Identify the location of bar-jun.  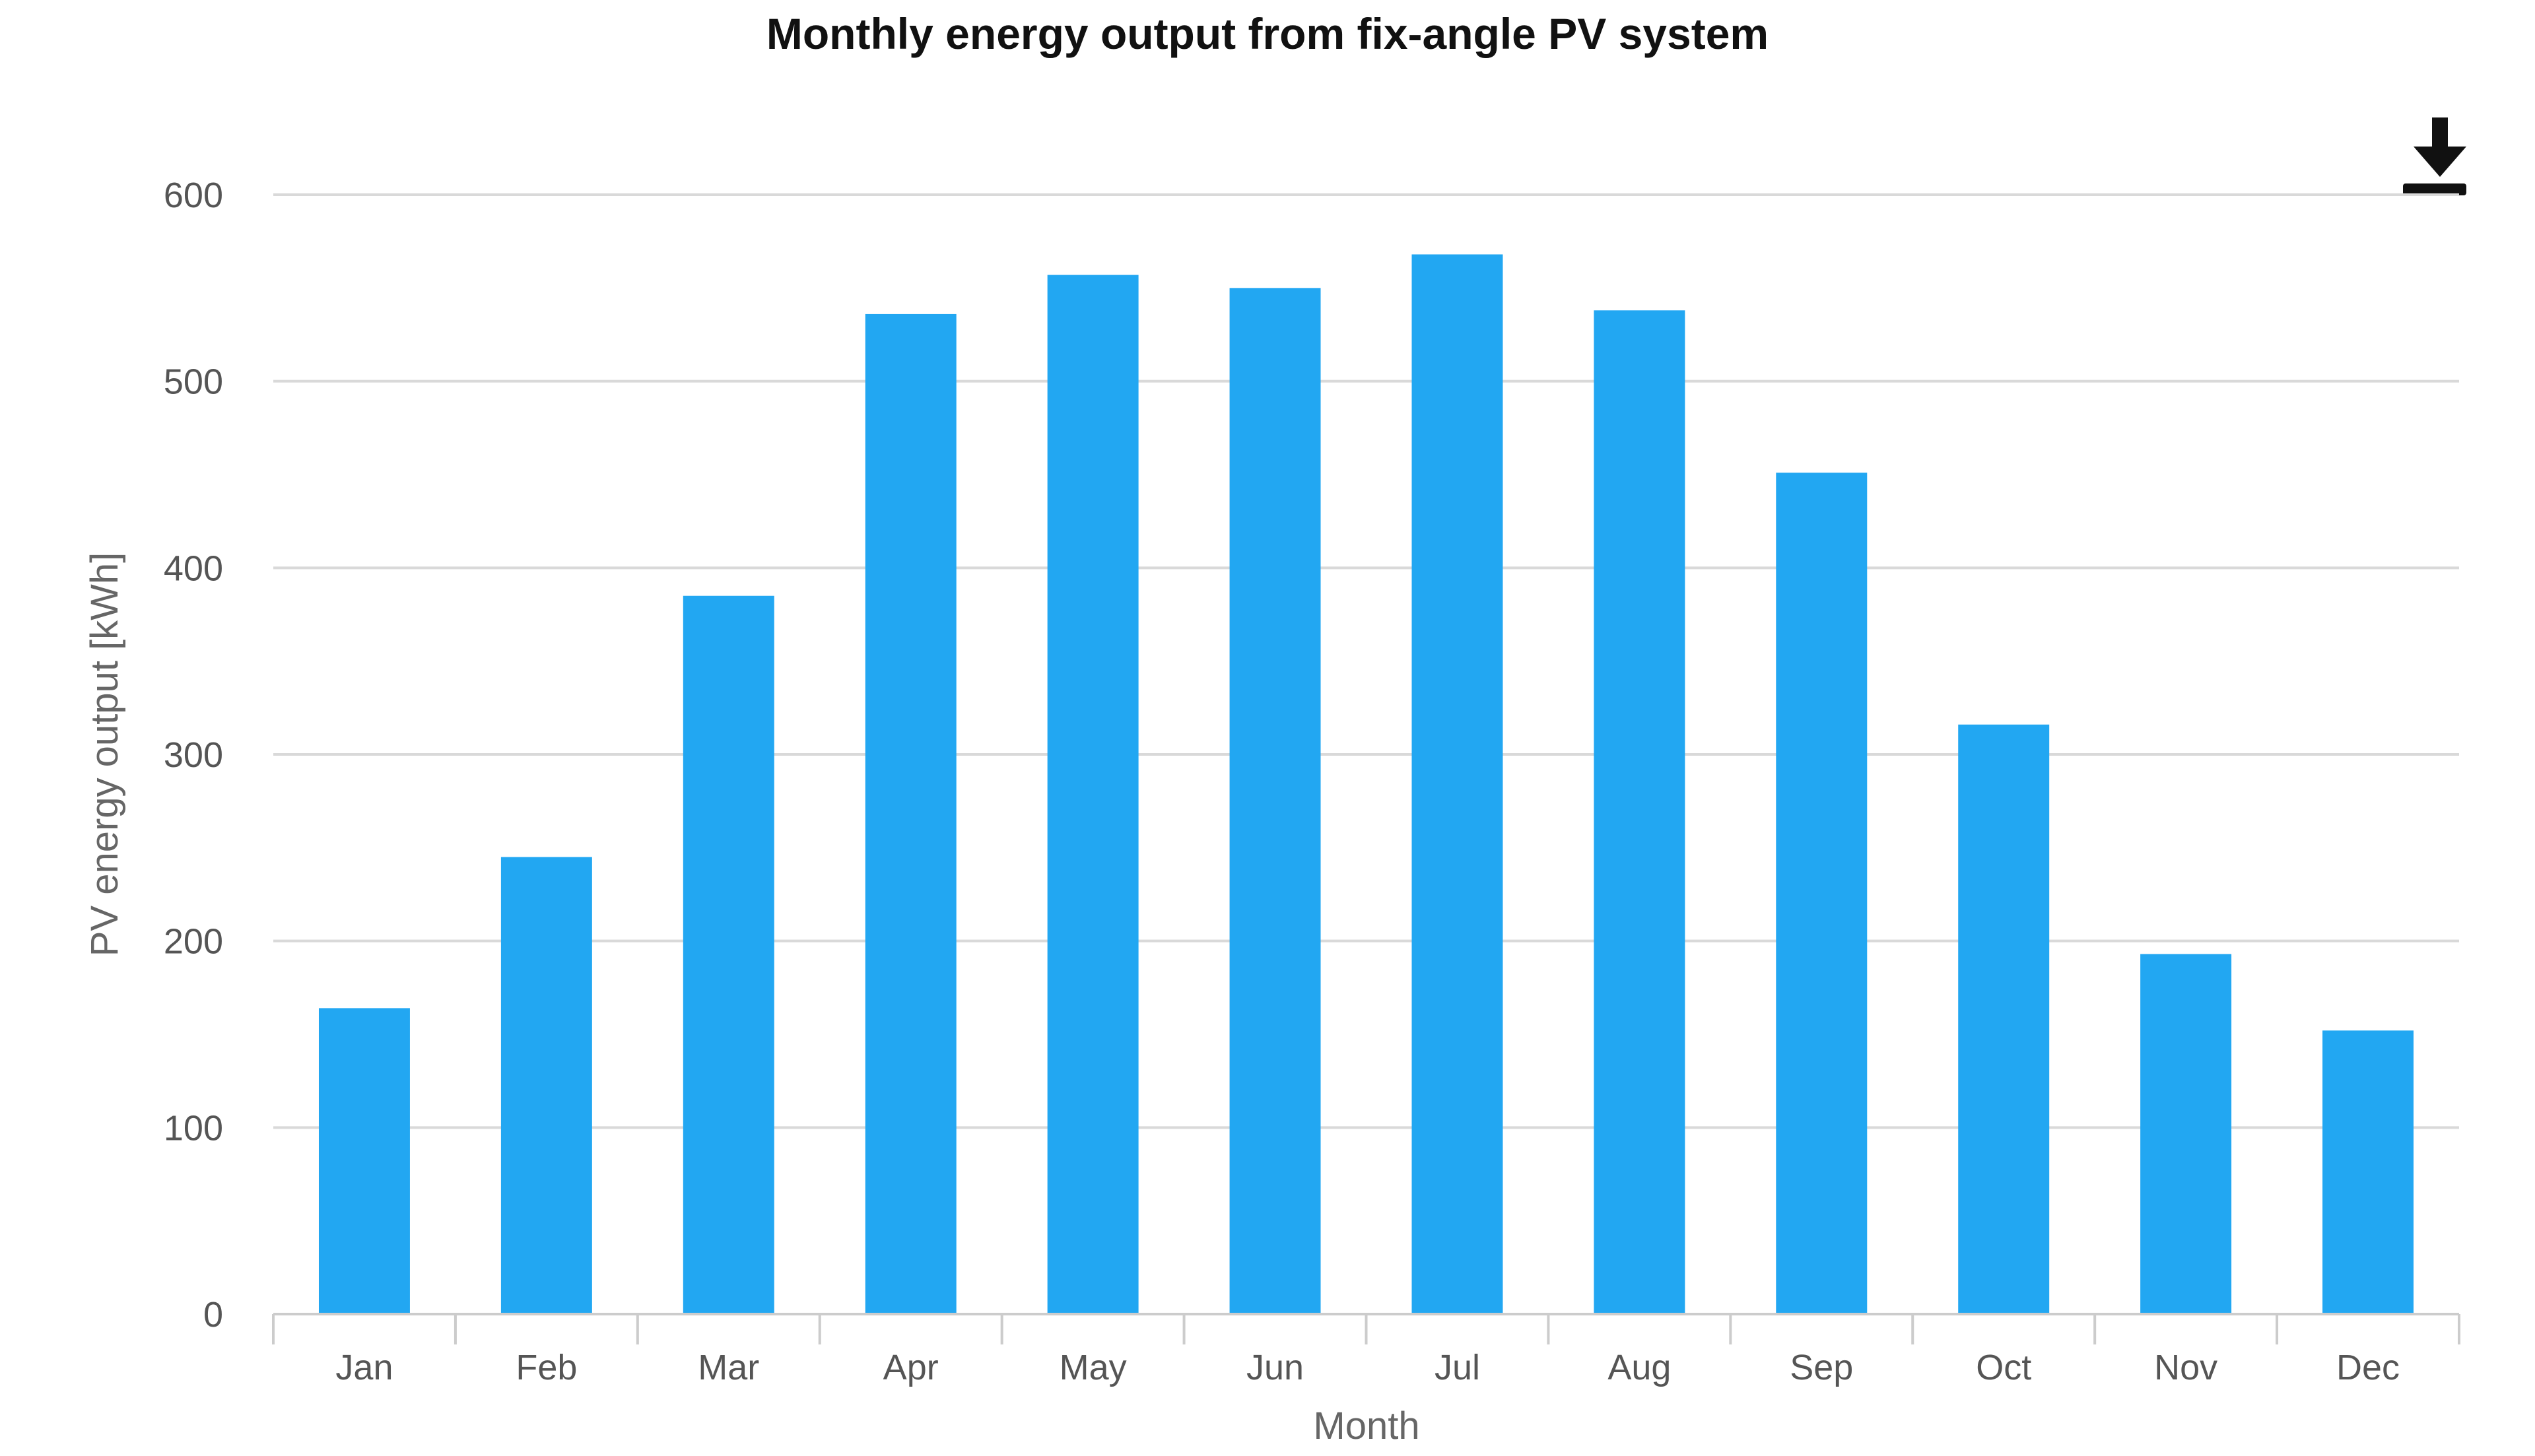
(1275, 801).